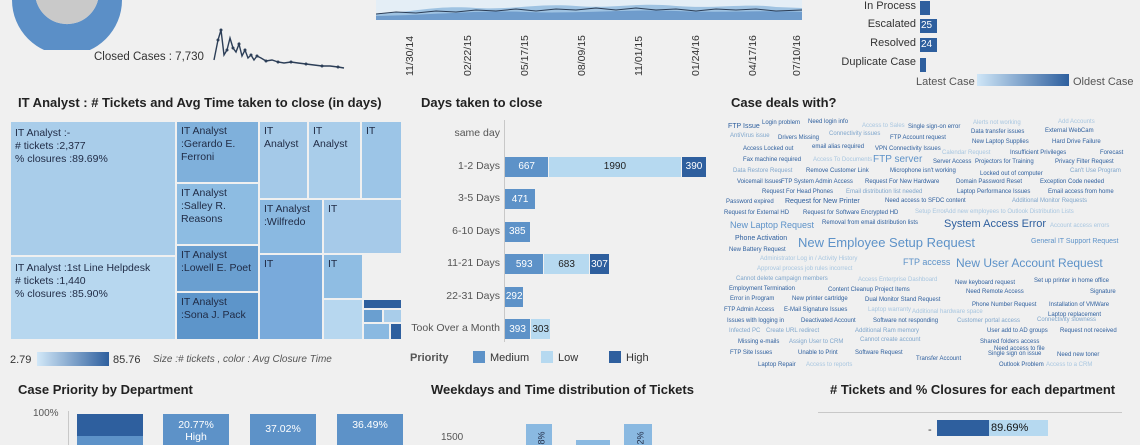  Describe the element at coordinates (1069, 131) in the screenshot. I see `wordcloud-term: External WebCam` at that location.